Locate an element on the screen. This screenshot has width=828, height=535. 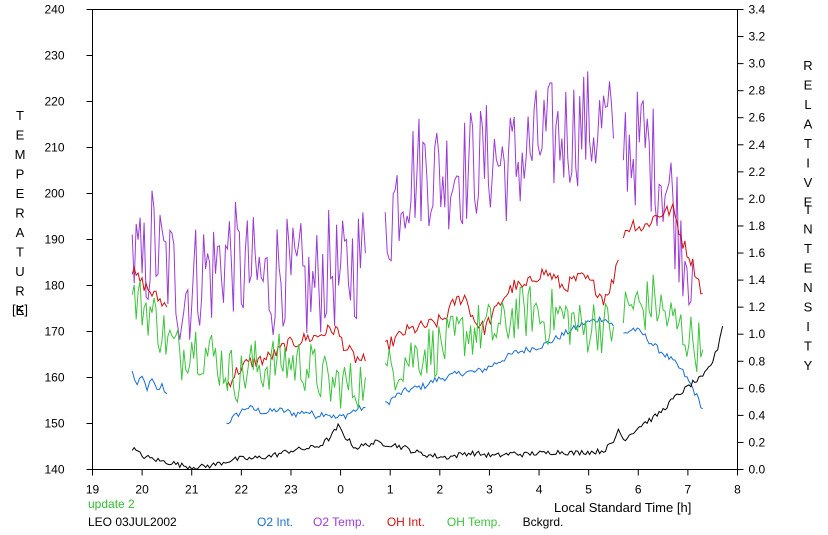
x-tick-label: 2 is located at coordinates (439, 490).